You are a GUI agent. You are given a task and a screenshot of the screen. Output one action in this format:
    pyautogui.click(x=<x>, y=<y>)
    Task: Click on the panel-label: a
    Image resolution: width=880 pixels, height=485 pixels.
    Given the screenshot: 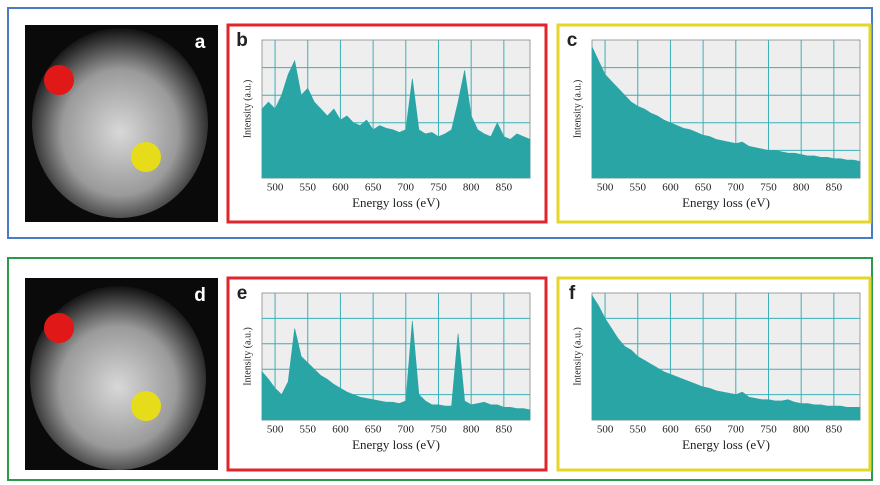 What is the action you would take?
    pyautogui.click(x=200, y=42)
    